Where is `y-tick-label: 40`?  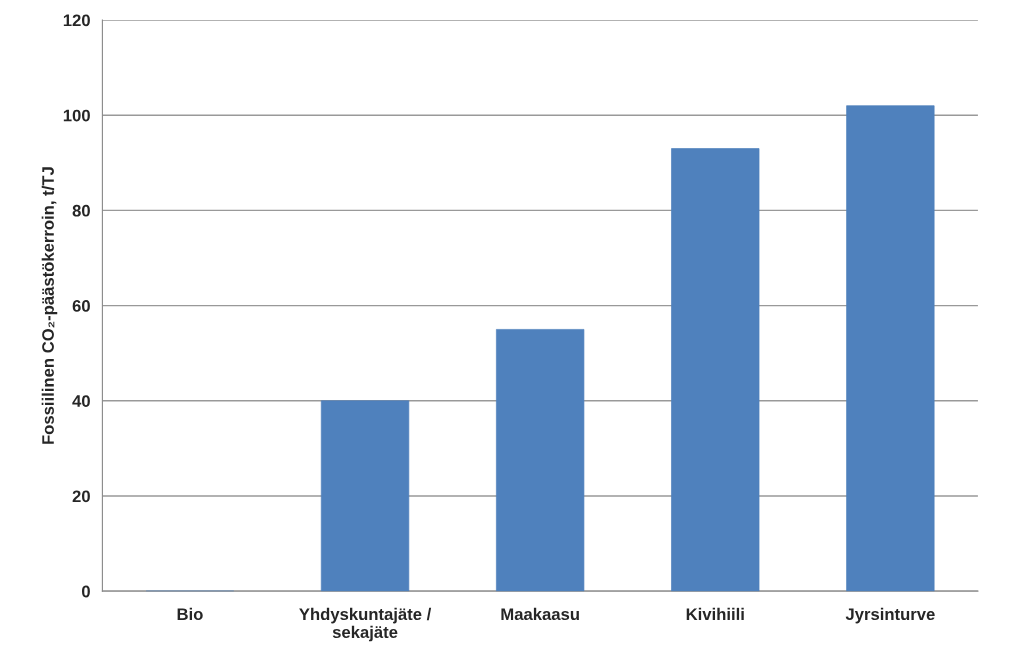 y-tick-label: 40 is located at coordinates (81, 401).